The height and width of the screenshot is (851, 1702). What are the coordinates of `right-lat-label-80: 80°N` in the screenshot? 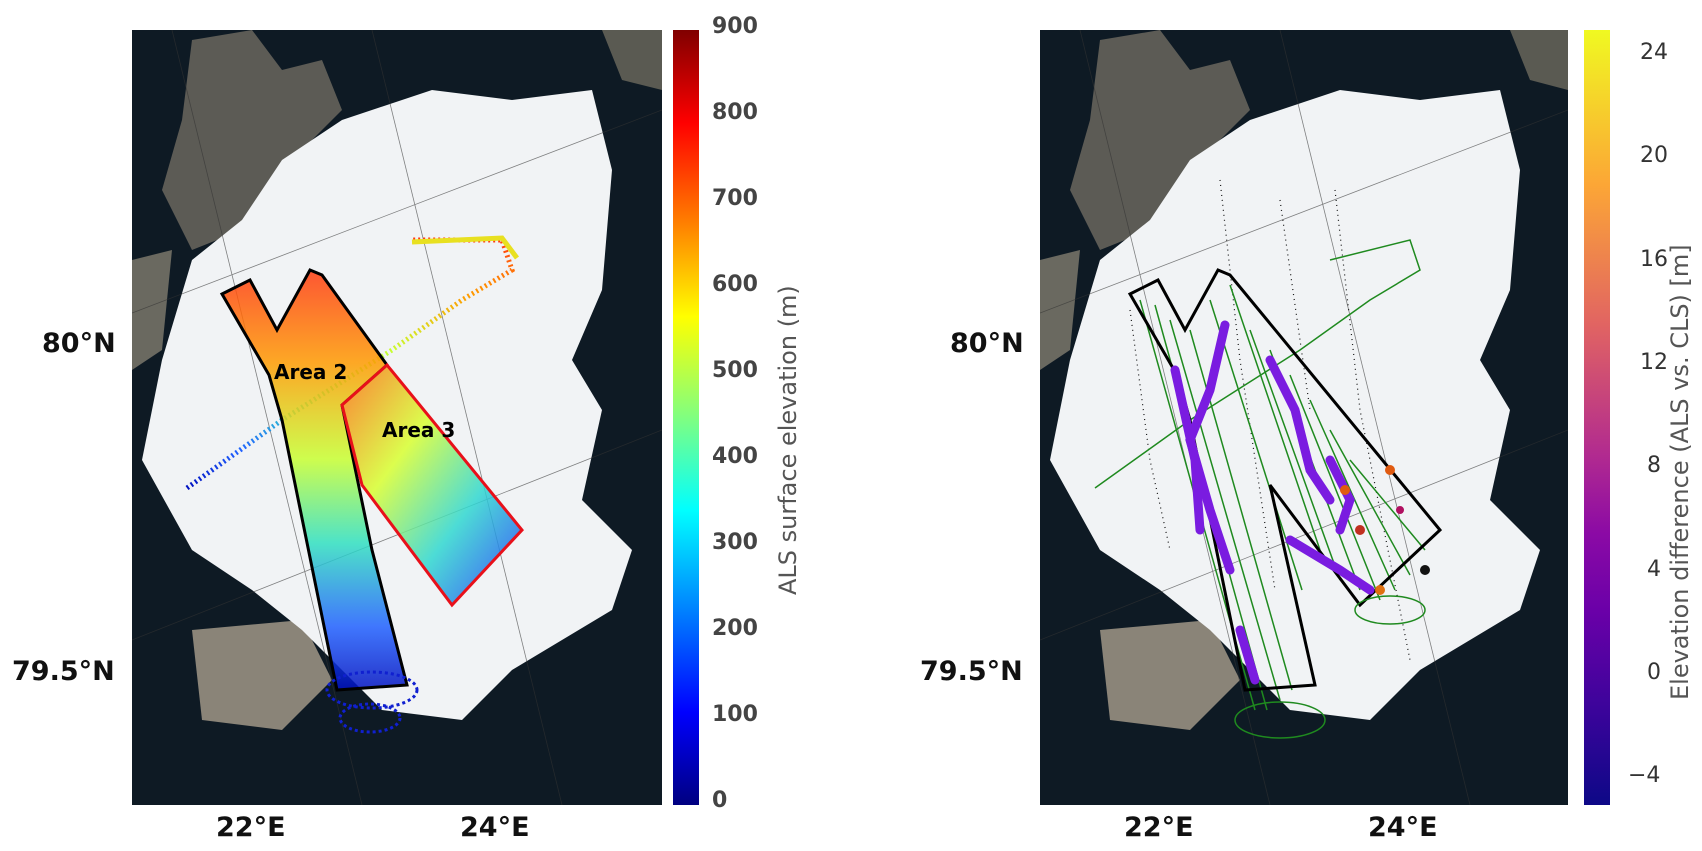 It's located at (987, 343).